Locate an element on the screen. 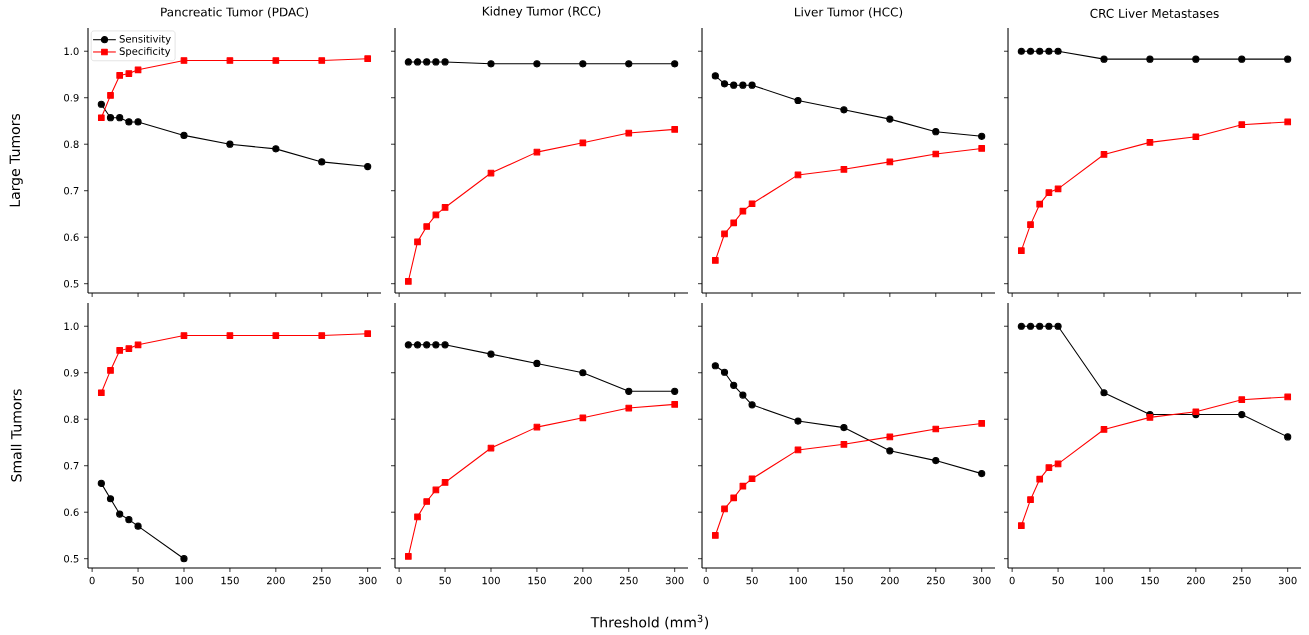 The image size is (1309, 635). y-axis-title: Small Tumors is located at coordinates (16, 435).